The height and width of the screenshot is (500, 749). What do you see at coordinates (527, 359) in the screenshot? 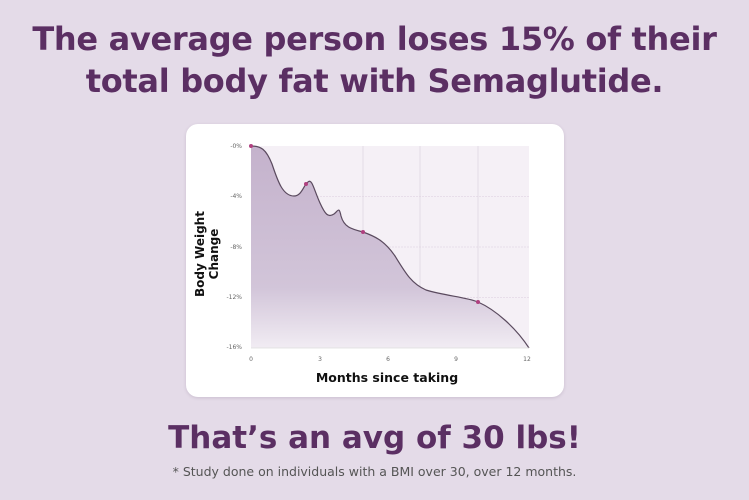
I see `x-tick-12: 12` at bounding box center [527, 359].